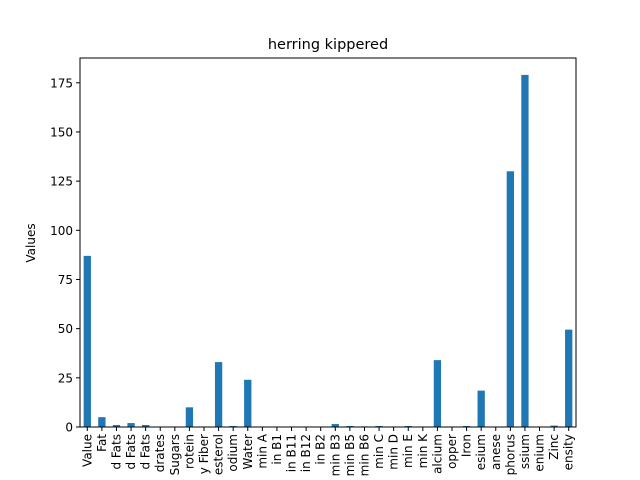 Image resolution: width=640 pixels, height=480 pixels. I want to click on x-tick-label: min K, so click(423, 450).